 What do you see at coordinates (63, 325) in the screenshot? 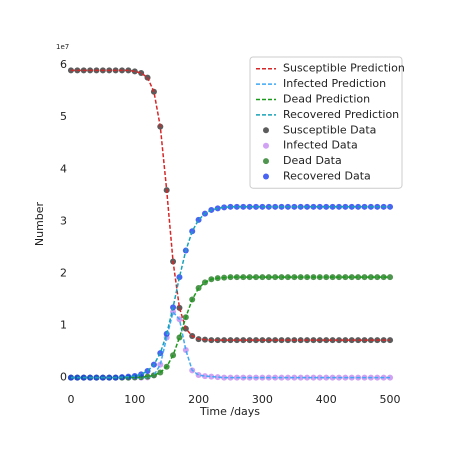
I see `y-tick-label: 1` at bounding box center [63, 325].